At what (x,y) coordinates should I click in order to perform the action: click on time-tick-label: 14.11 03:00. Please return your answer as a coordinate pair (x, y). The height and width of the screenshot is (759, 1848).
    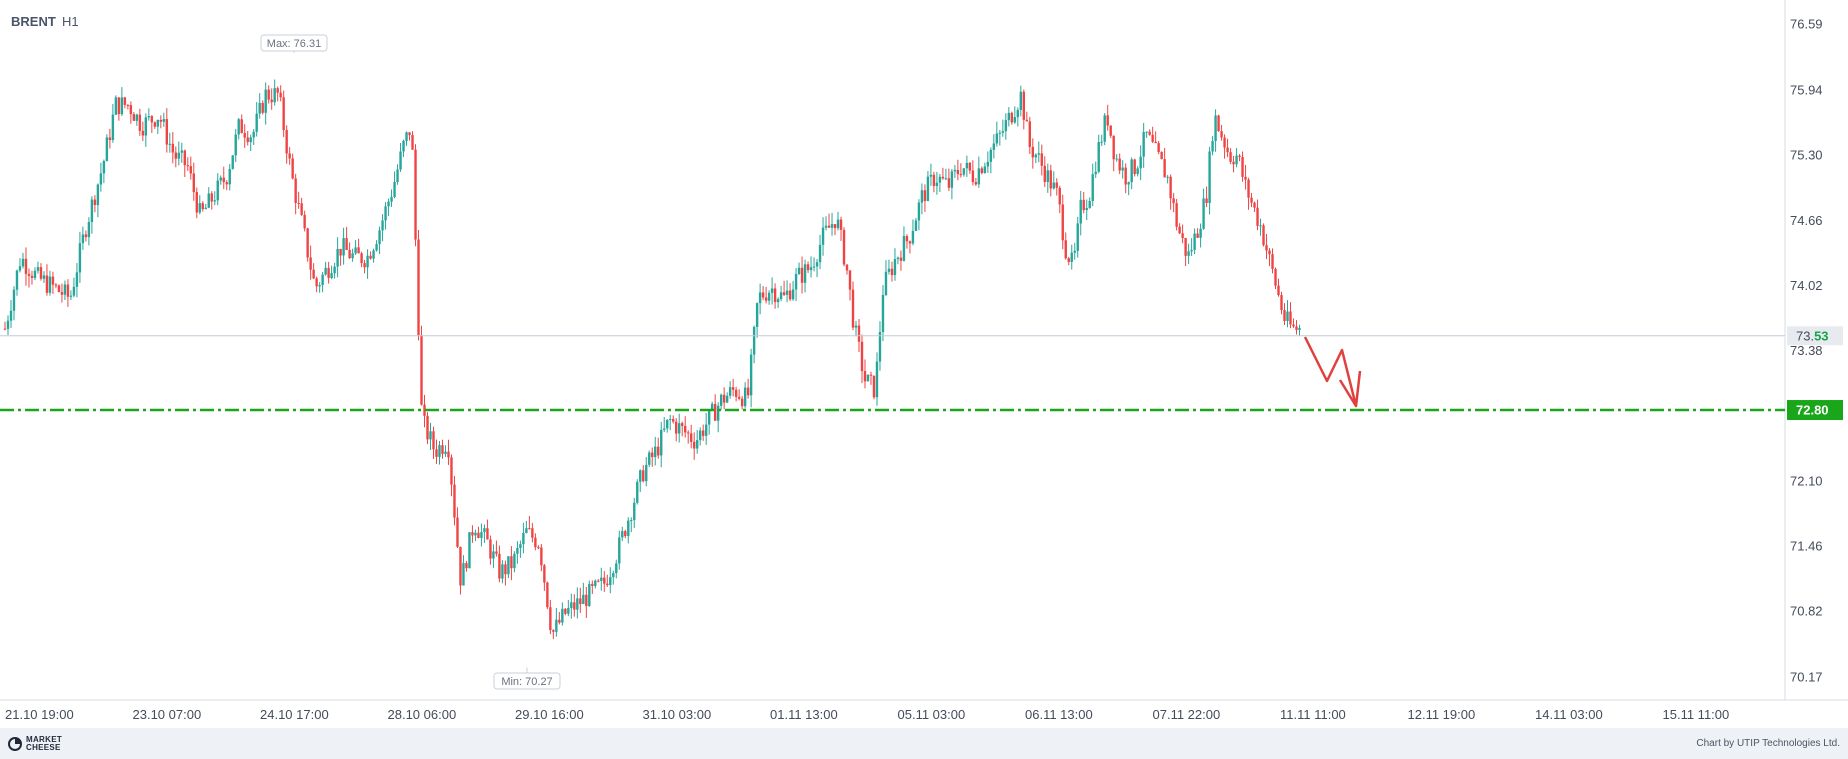
    Looking at the image, I should click on (1569, 714).